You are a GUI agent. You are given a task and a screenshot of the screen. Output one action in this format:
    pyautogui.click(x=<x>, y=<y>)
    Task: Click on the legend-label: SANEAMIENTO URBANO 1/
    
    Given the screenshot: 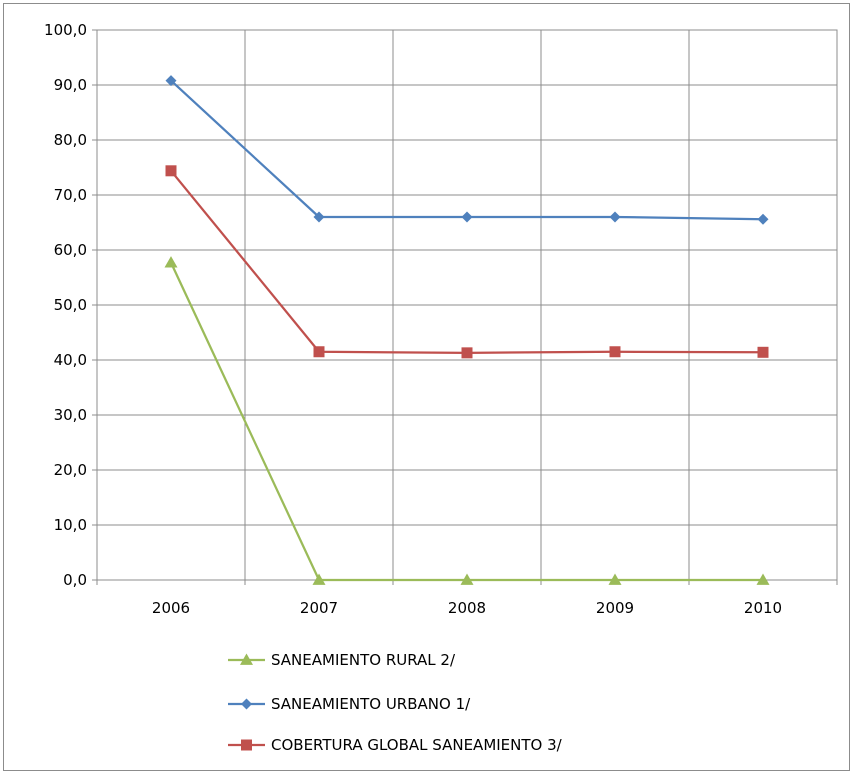 What is the action you would take?
    pyautogui.click(x=371, y=704)
    